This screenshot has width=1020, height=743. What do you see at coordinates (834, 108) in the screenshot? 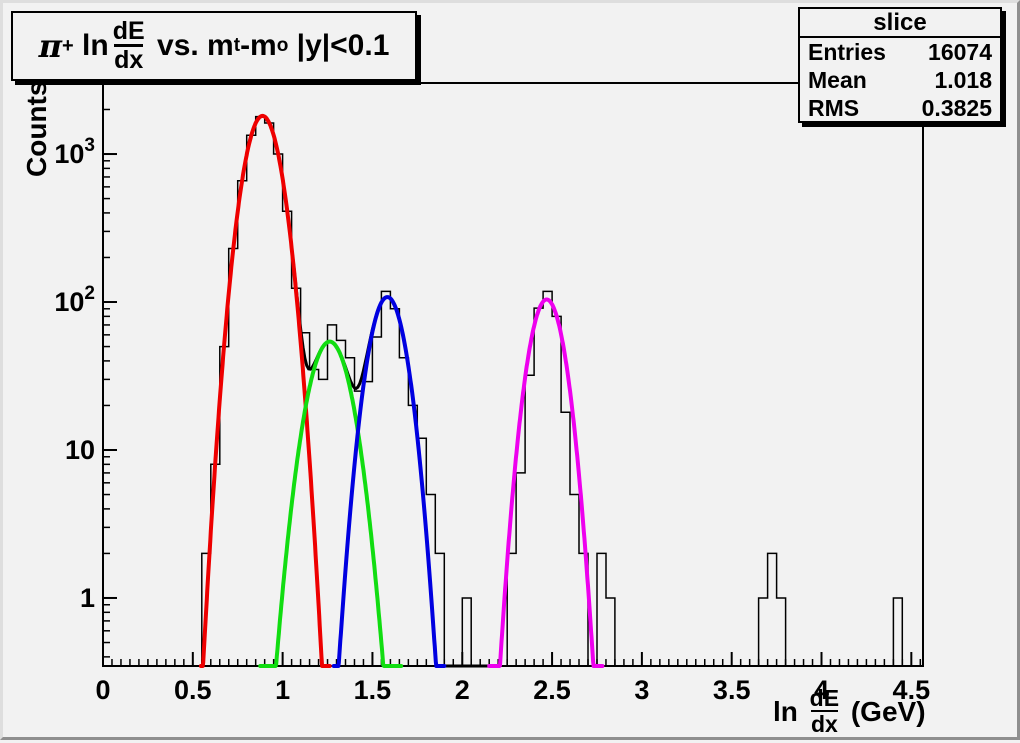
I see `stats-label: RMS` at bounding box center [834, 108].